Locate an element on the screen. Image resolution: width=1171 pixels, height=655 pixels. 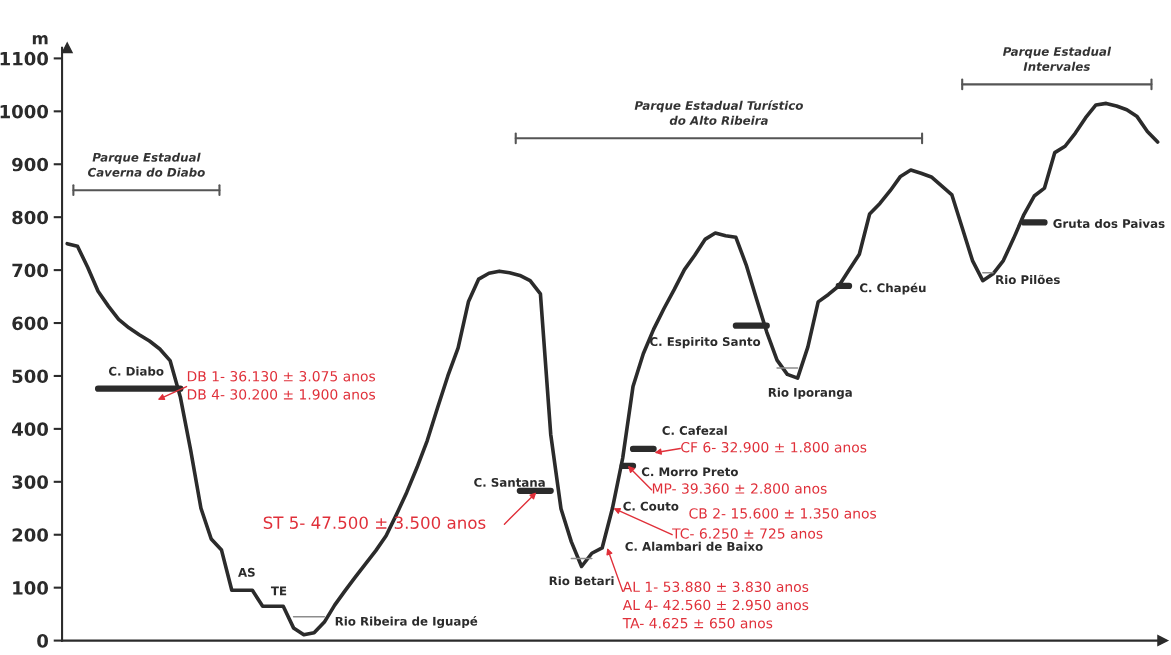
y-tick-label: 500 is located at coordinates (30, 376).